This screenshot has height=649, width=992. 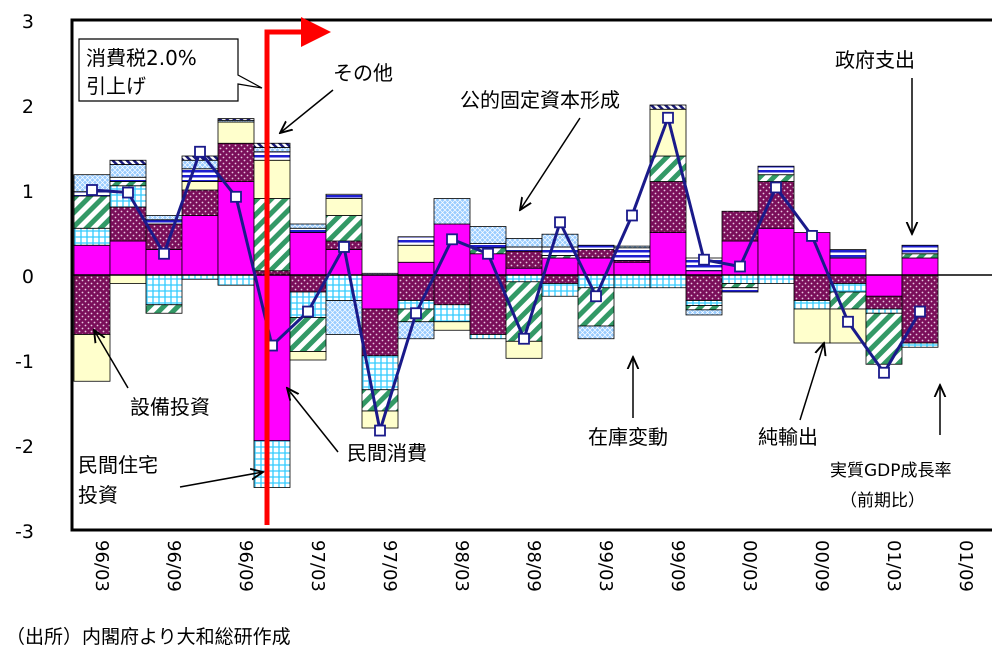 I want to click on y-tick-label: -2, so click(x=24, y=447).